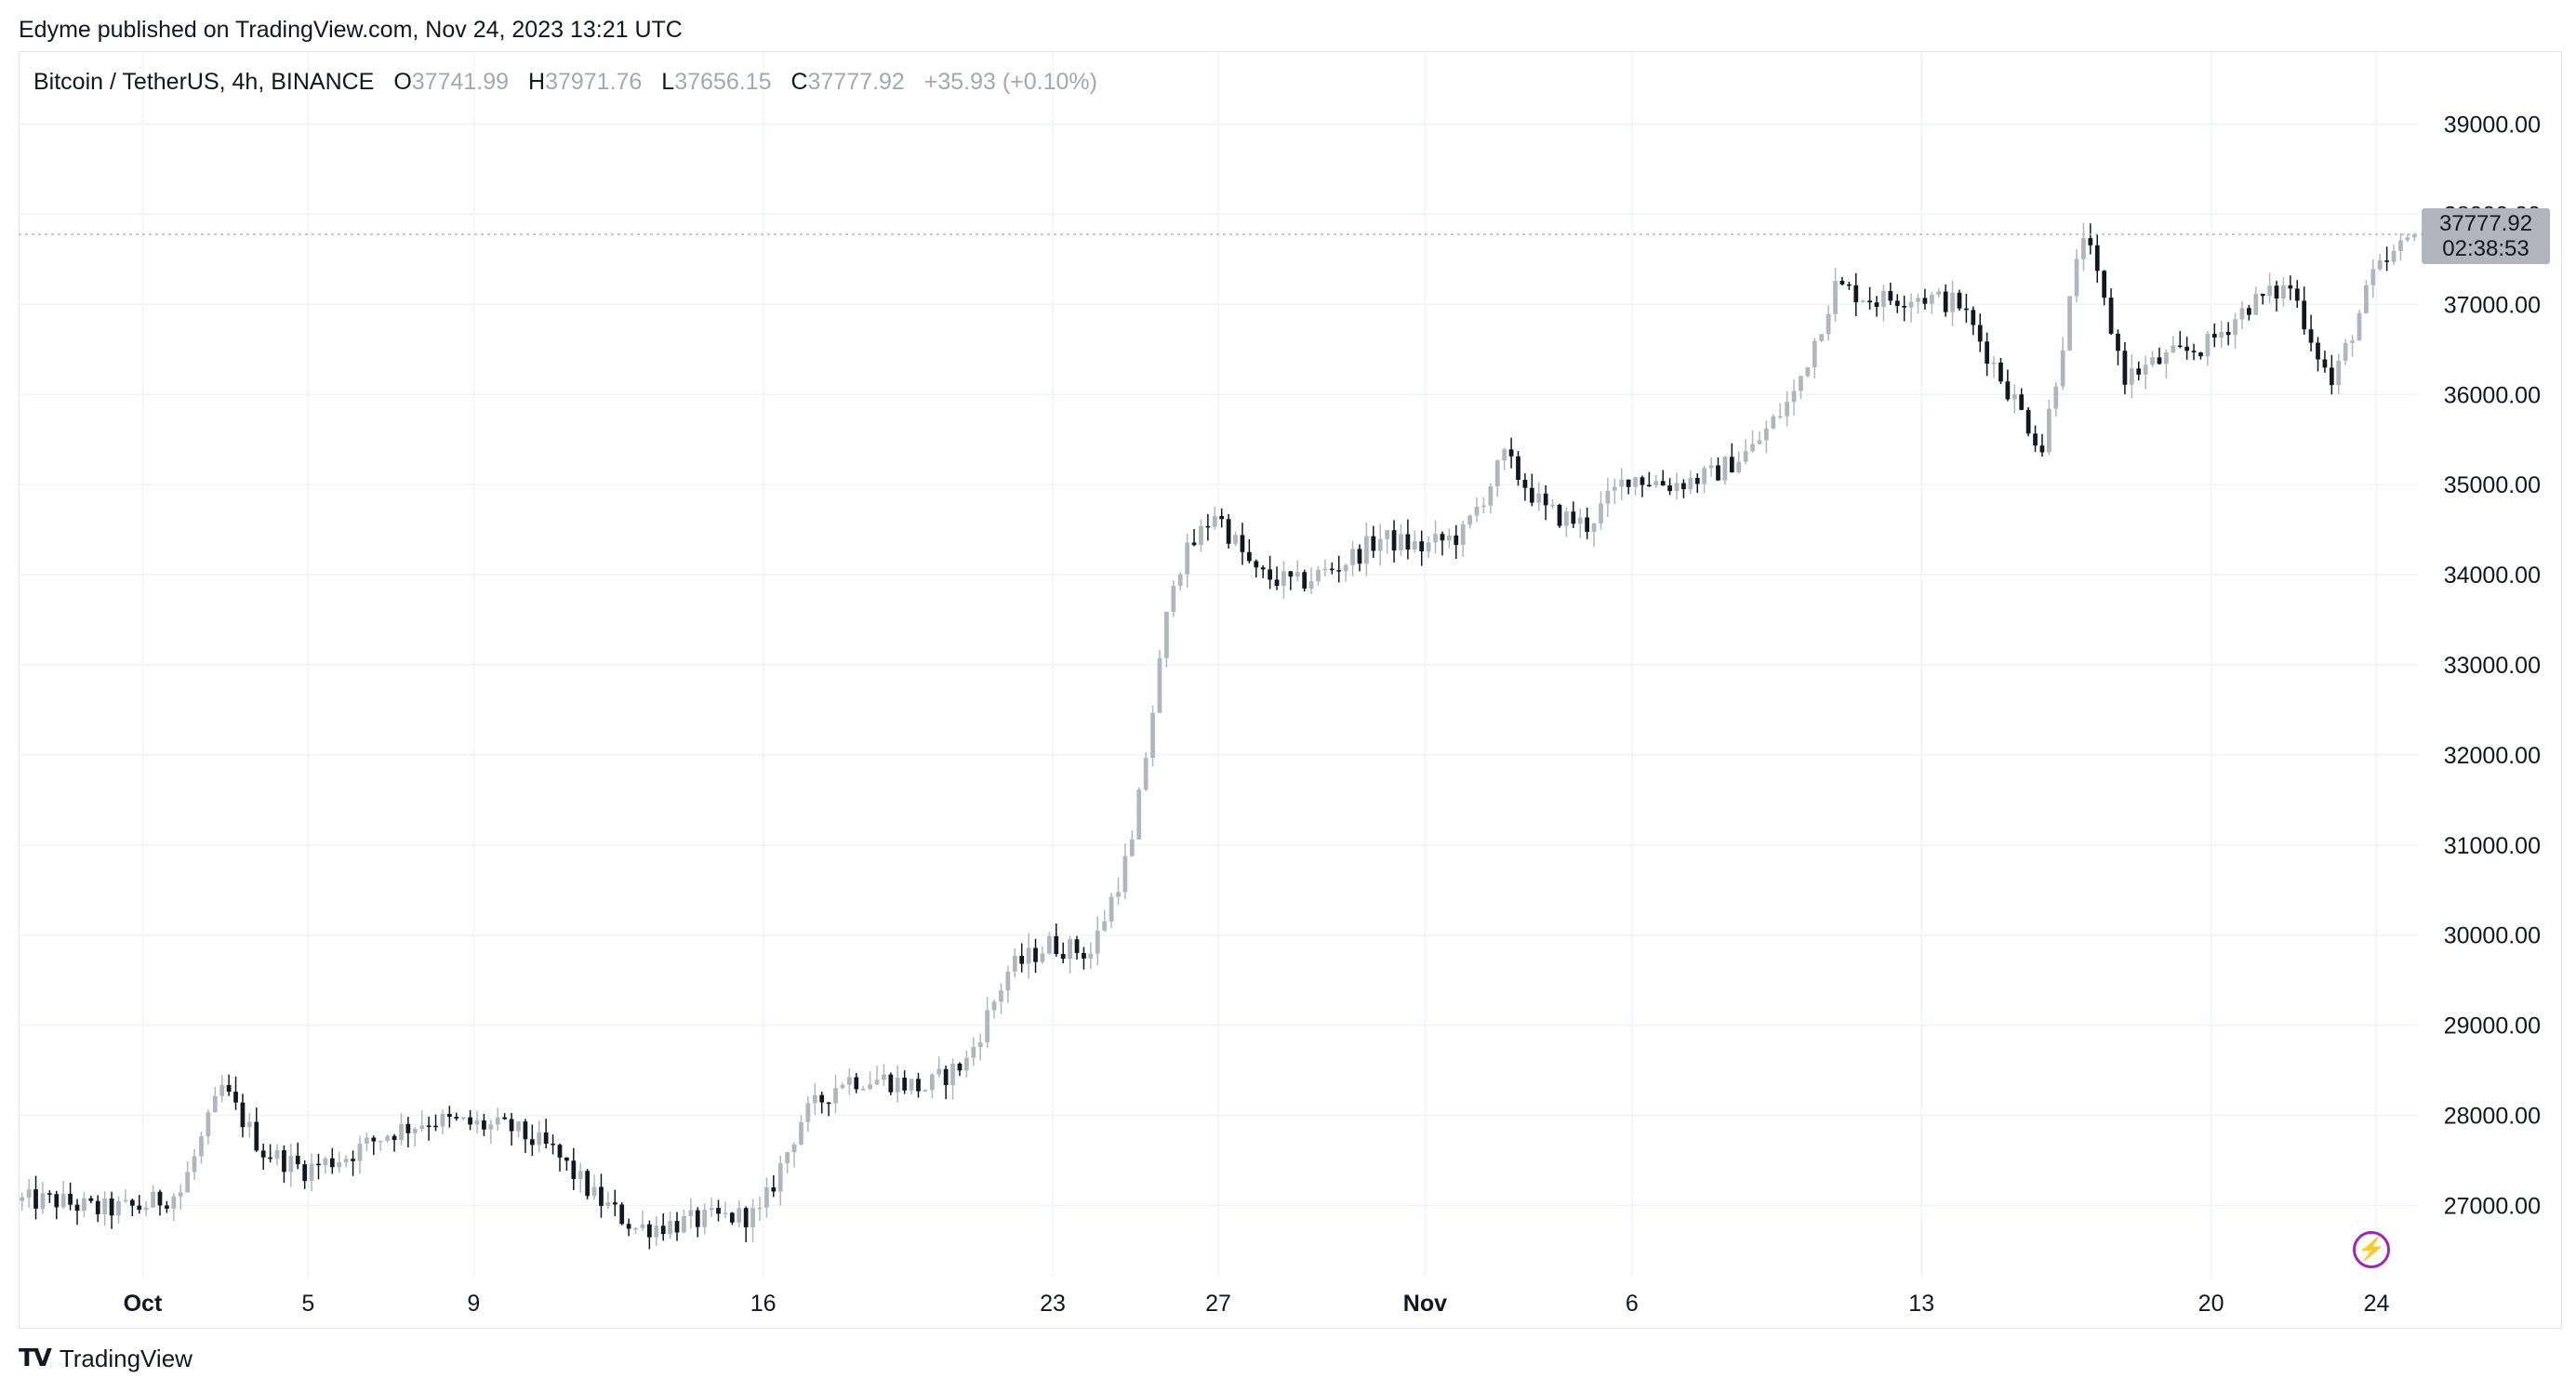 Image resolution: width=2576 pixels, height=1391 pixels. Describe the element at coordinates (204, 82) in the screenshot. I see `legend-symbol: Bitcoin / TetherUS, 4h, BINANCE` at that location.